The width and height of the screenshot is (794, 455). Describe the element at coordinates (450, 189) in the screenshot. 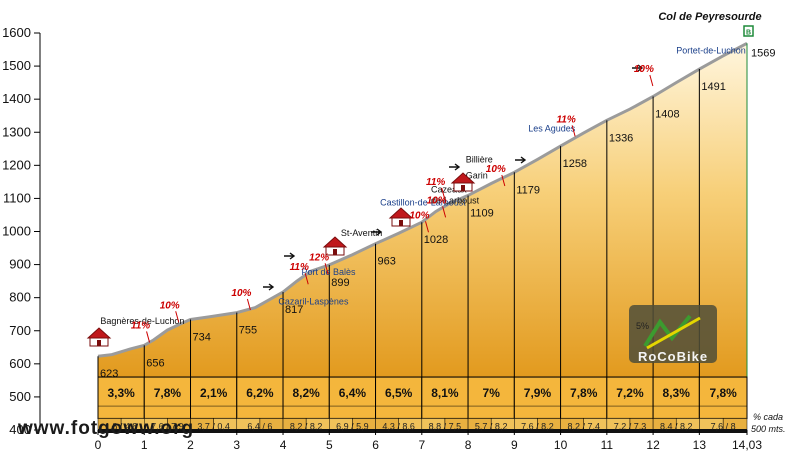

I see `place-label: Cazeaux-` at that location.